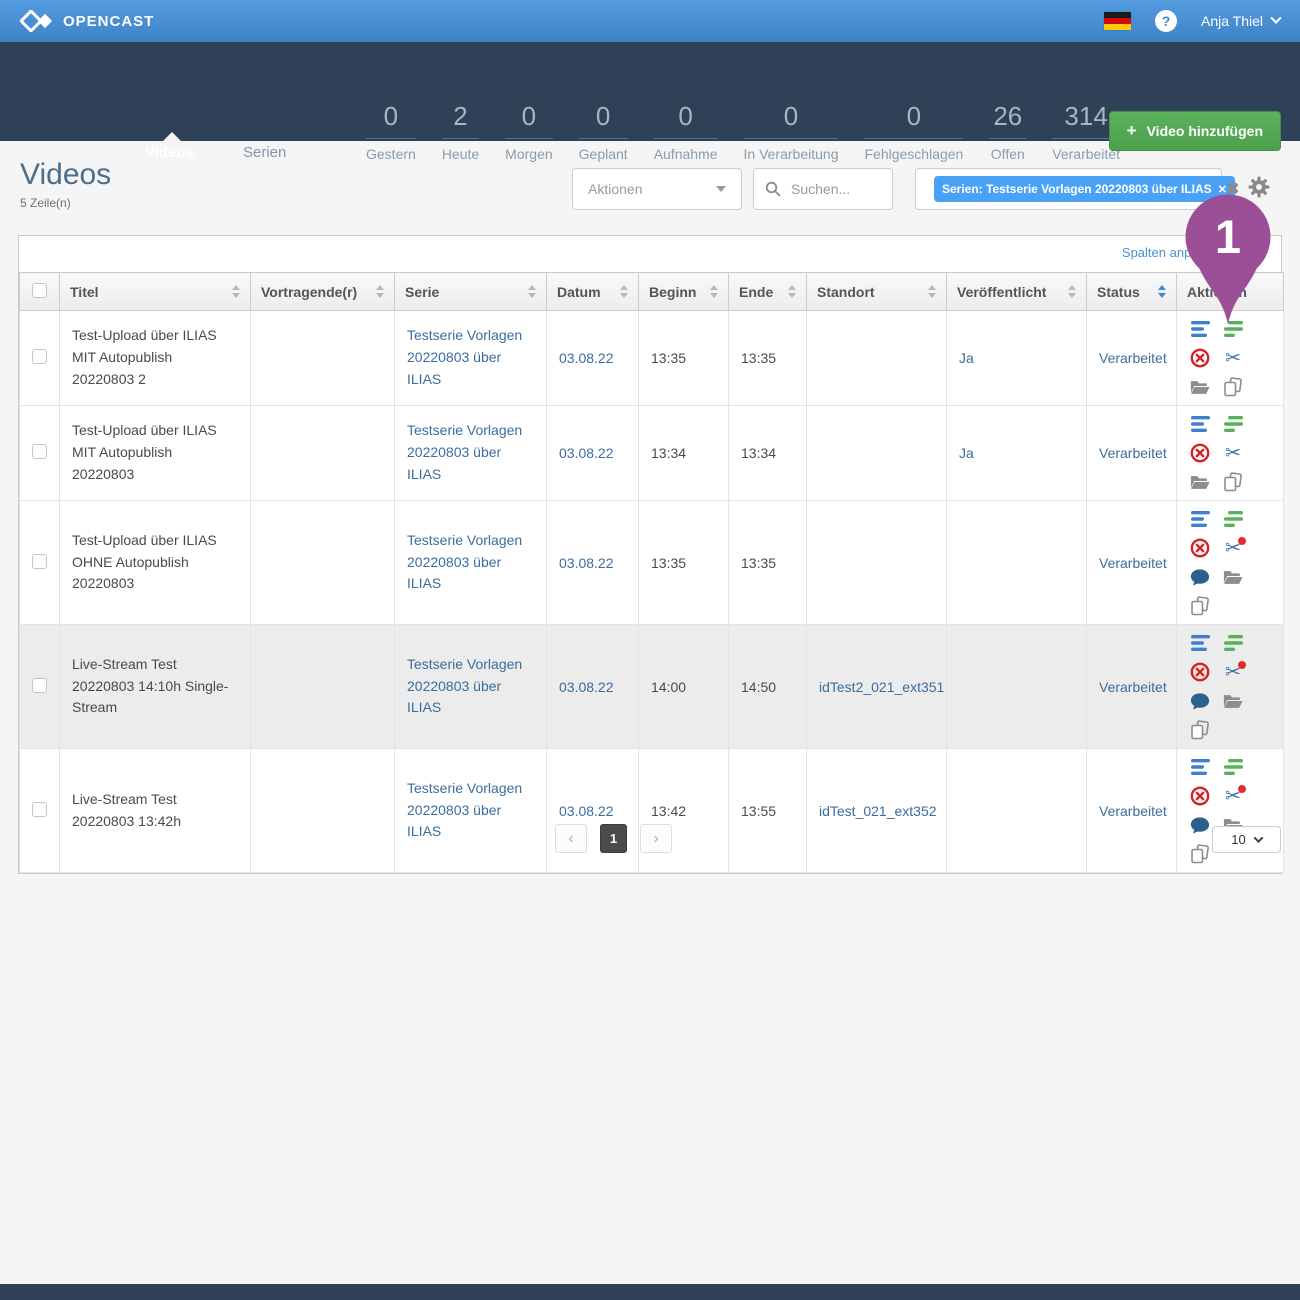  What do you see at coordinates (656, 838) in the screenshot?
I see `next-page-button: ›` at bounding box center [656, 838].